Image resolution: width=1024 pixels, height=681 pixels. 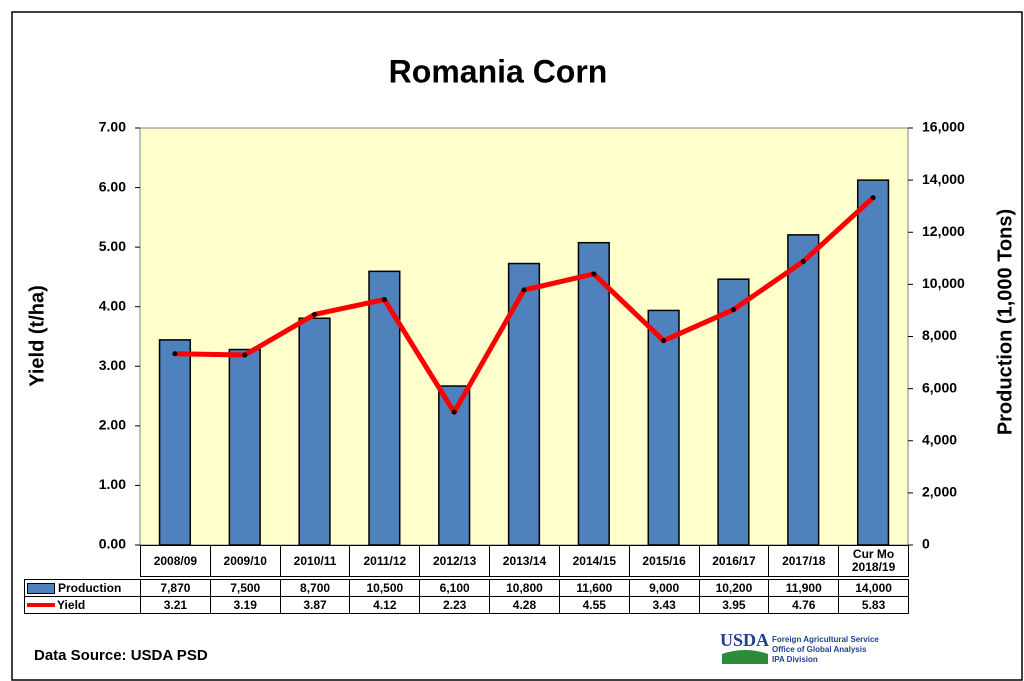 I want to click on logo-line: Office of Global Analysis, so click(x=819, y=649).